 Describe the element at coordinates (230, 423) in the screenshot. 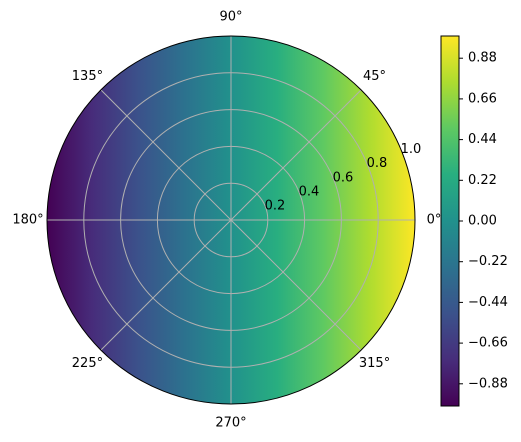

I see `angular-tick-label: 270°` at that location.